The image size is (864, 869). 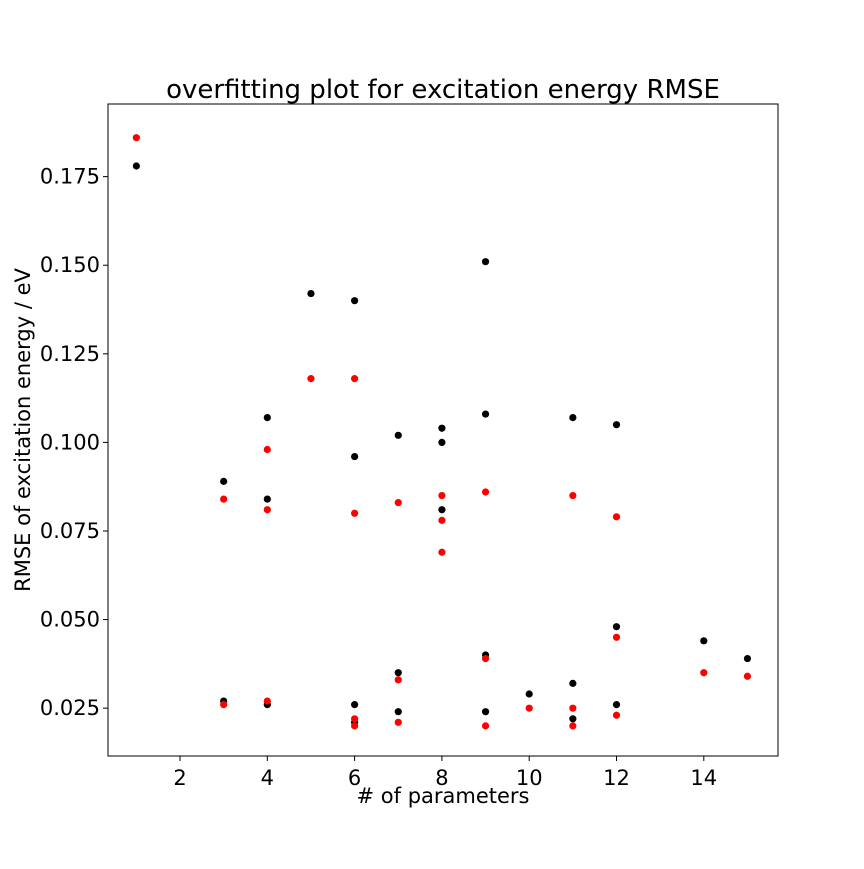 What do you see at coordinates (70, 708) in the screenshot?
I see `y-tick-label: 0.025` at bounding box center [70, 708].